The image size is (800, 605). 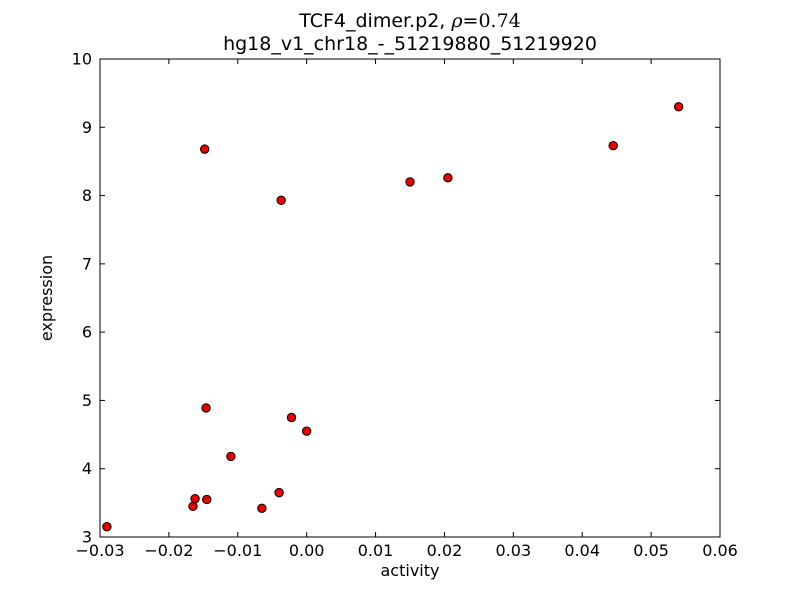 I want to click on chart-title-prefix: TCF4_dimer.p2,, so click(x=374, y=21).